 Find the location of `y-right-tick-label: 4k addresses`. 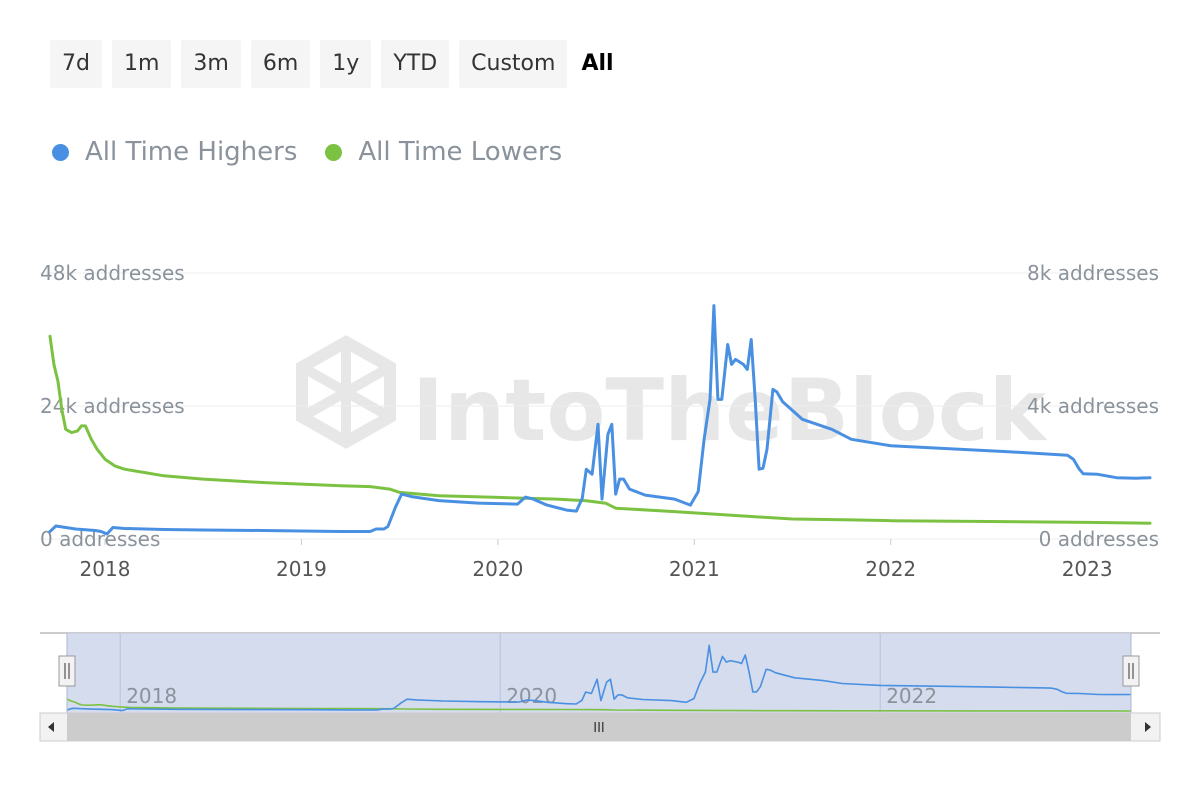

y-right-tick-label: 4k addresses is located at coordinates (1093, 406).